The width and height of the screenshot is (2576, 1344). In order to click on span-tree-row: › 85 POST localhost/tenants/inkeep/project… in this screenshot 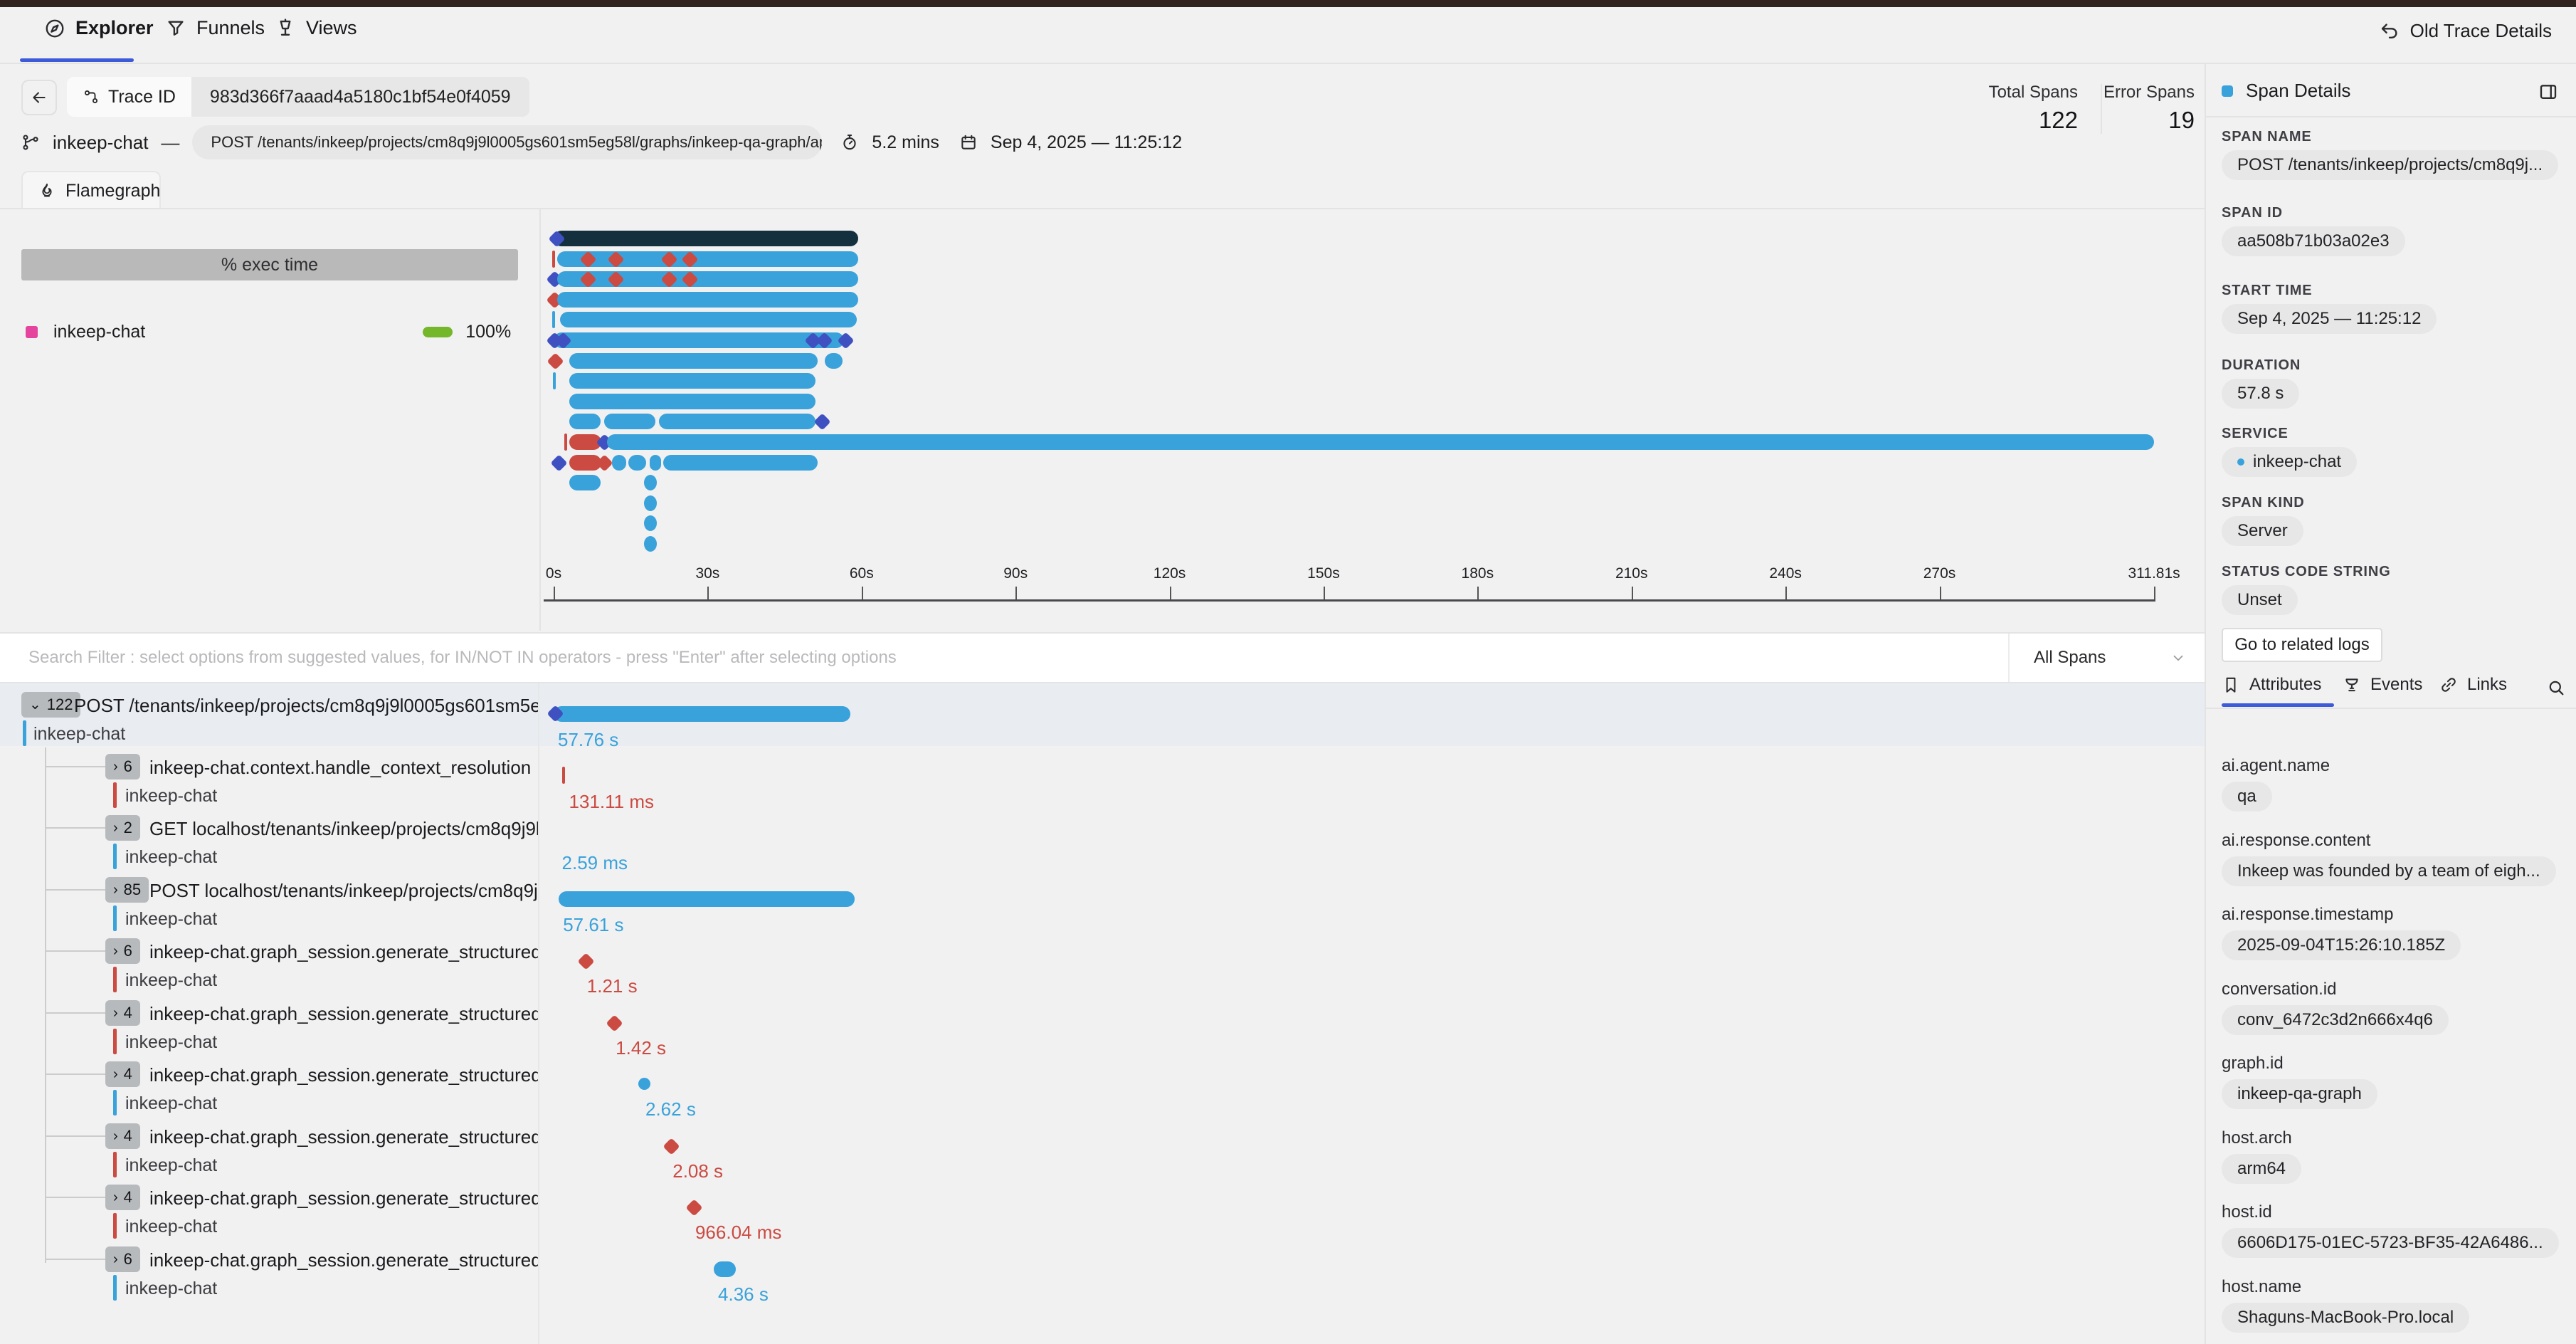, I will do `click(269, 901)`.